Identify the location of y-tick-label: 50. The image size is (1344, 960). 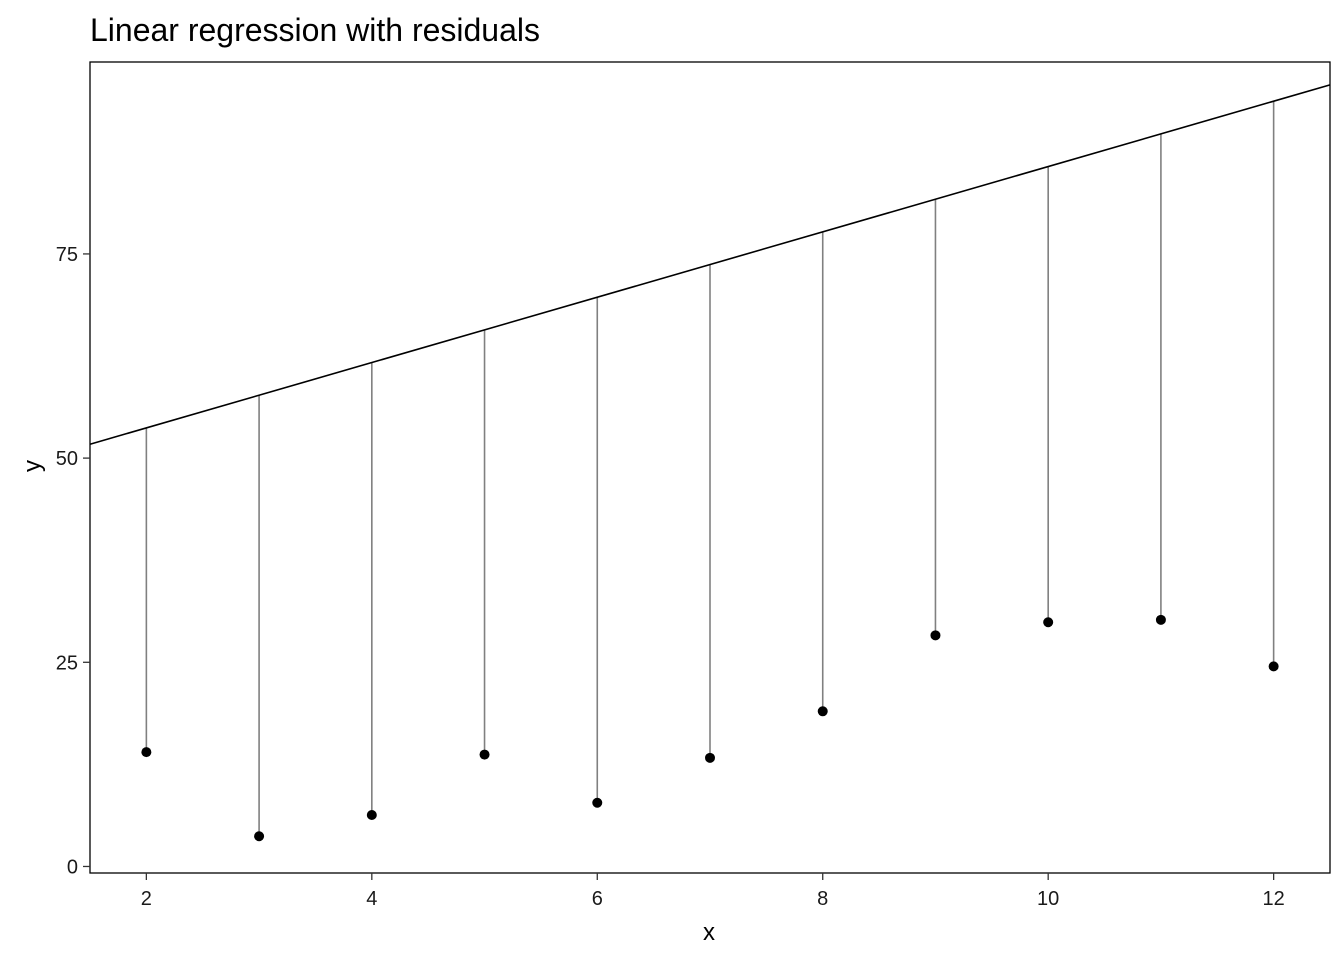
(67, 459).